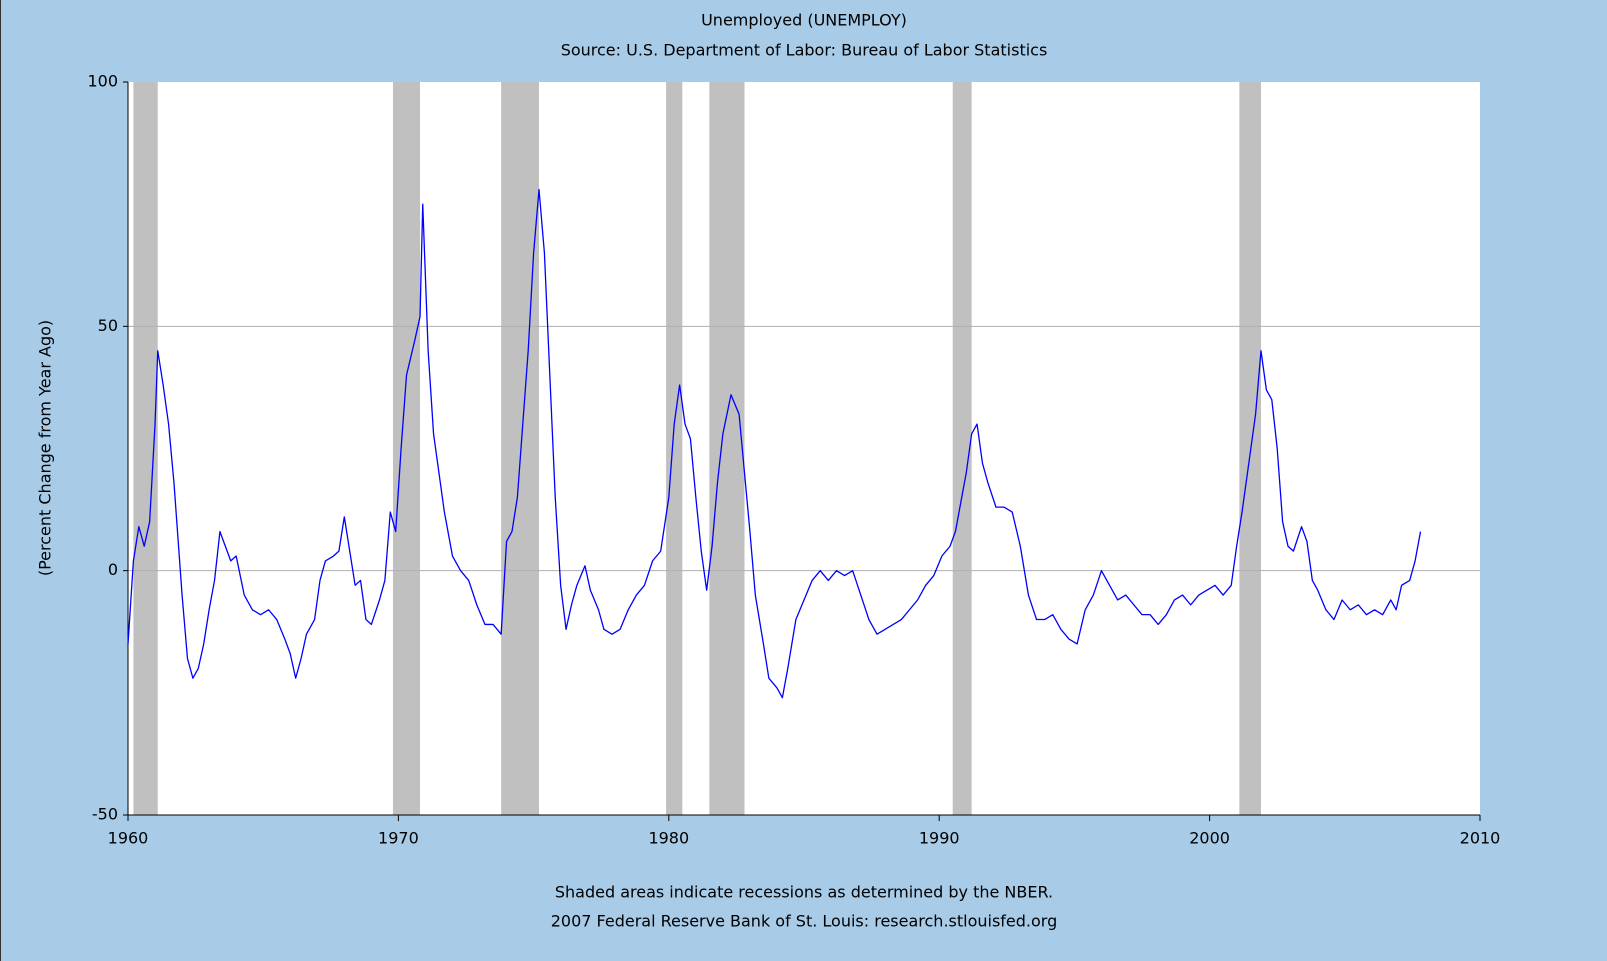 The image size is (1607, 961). What do you see at coordinates (939, 838) in the screenshot?
I see `x-tick-label: 1990` at bounding box center [939, 838].